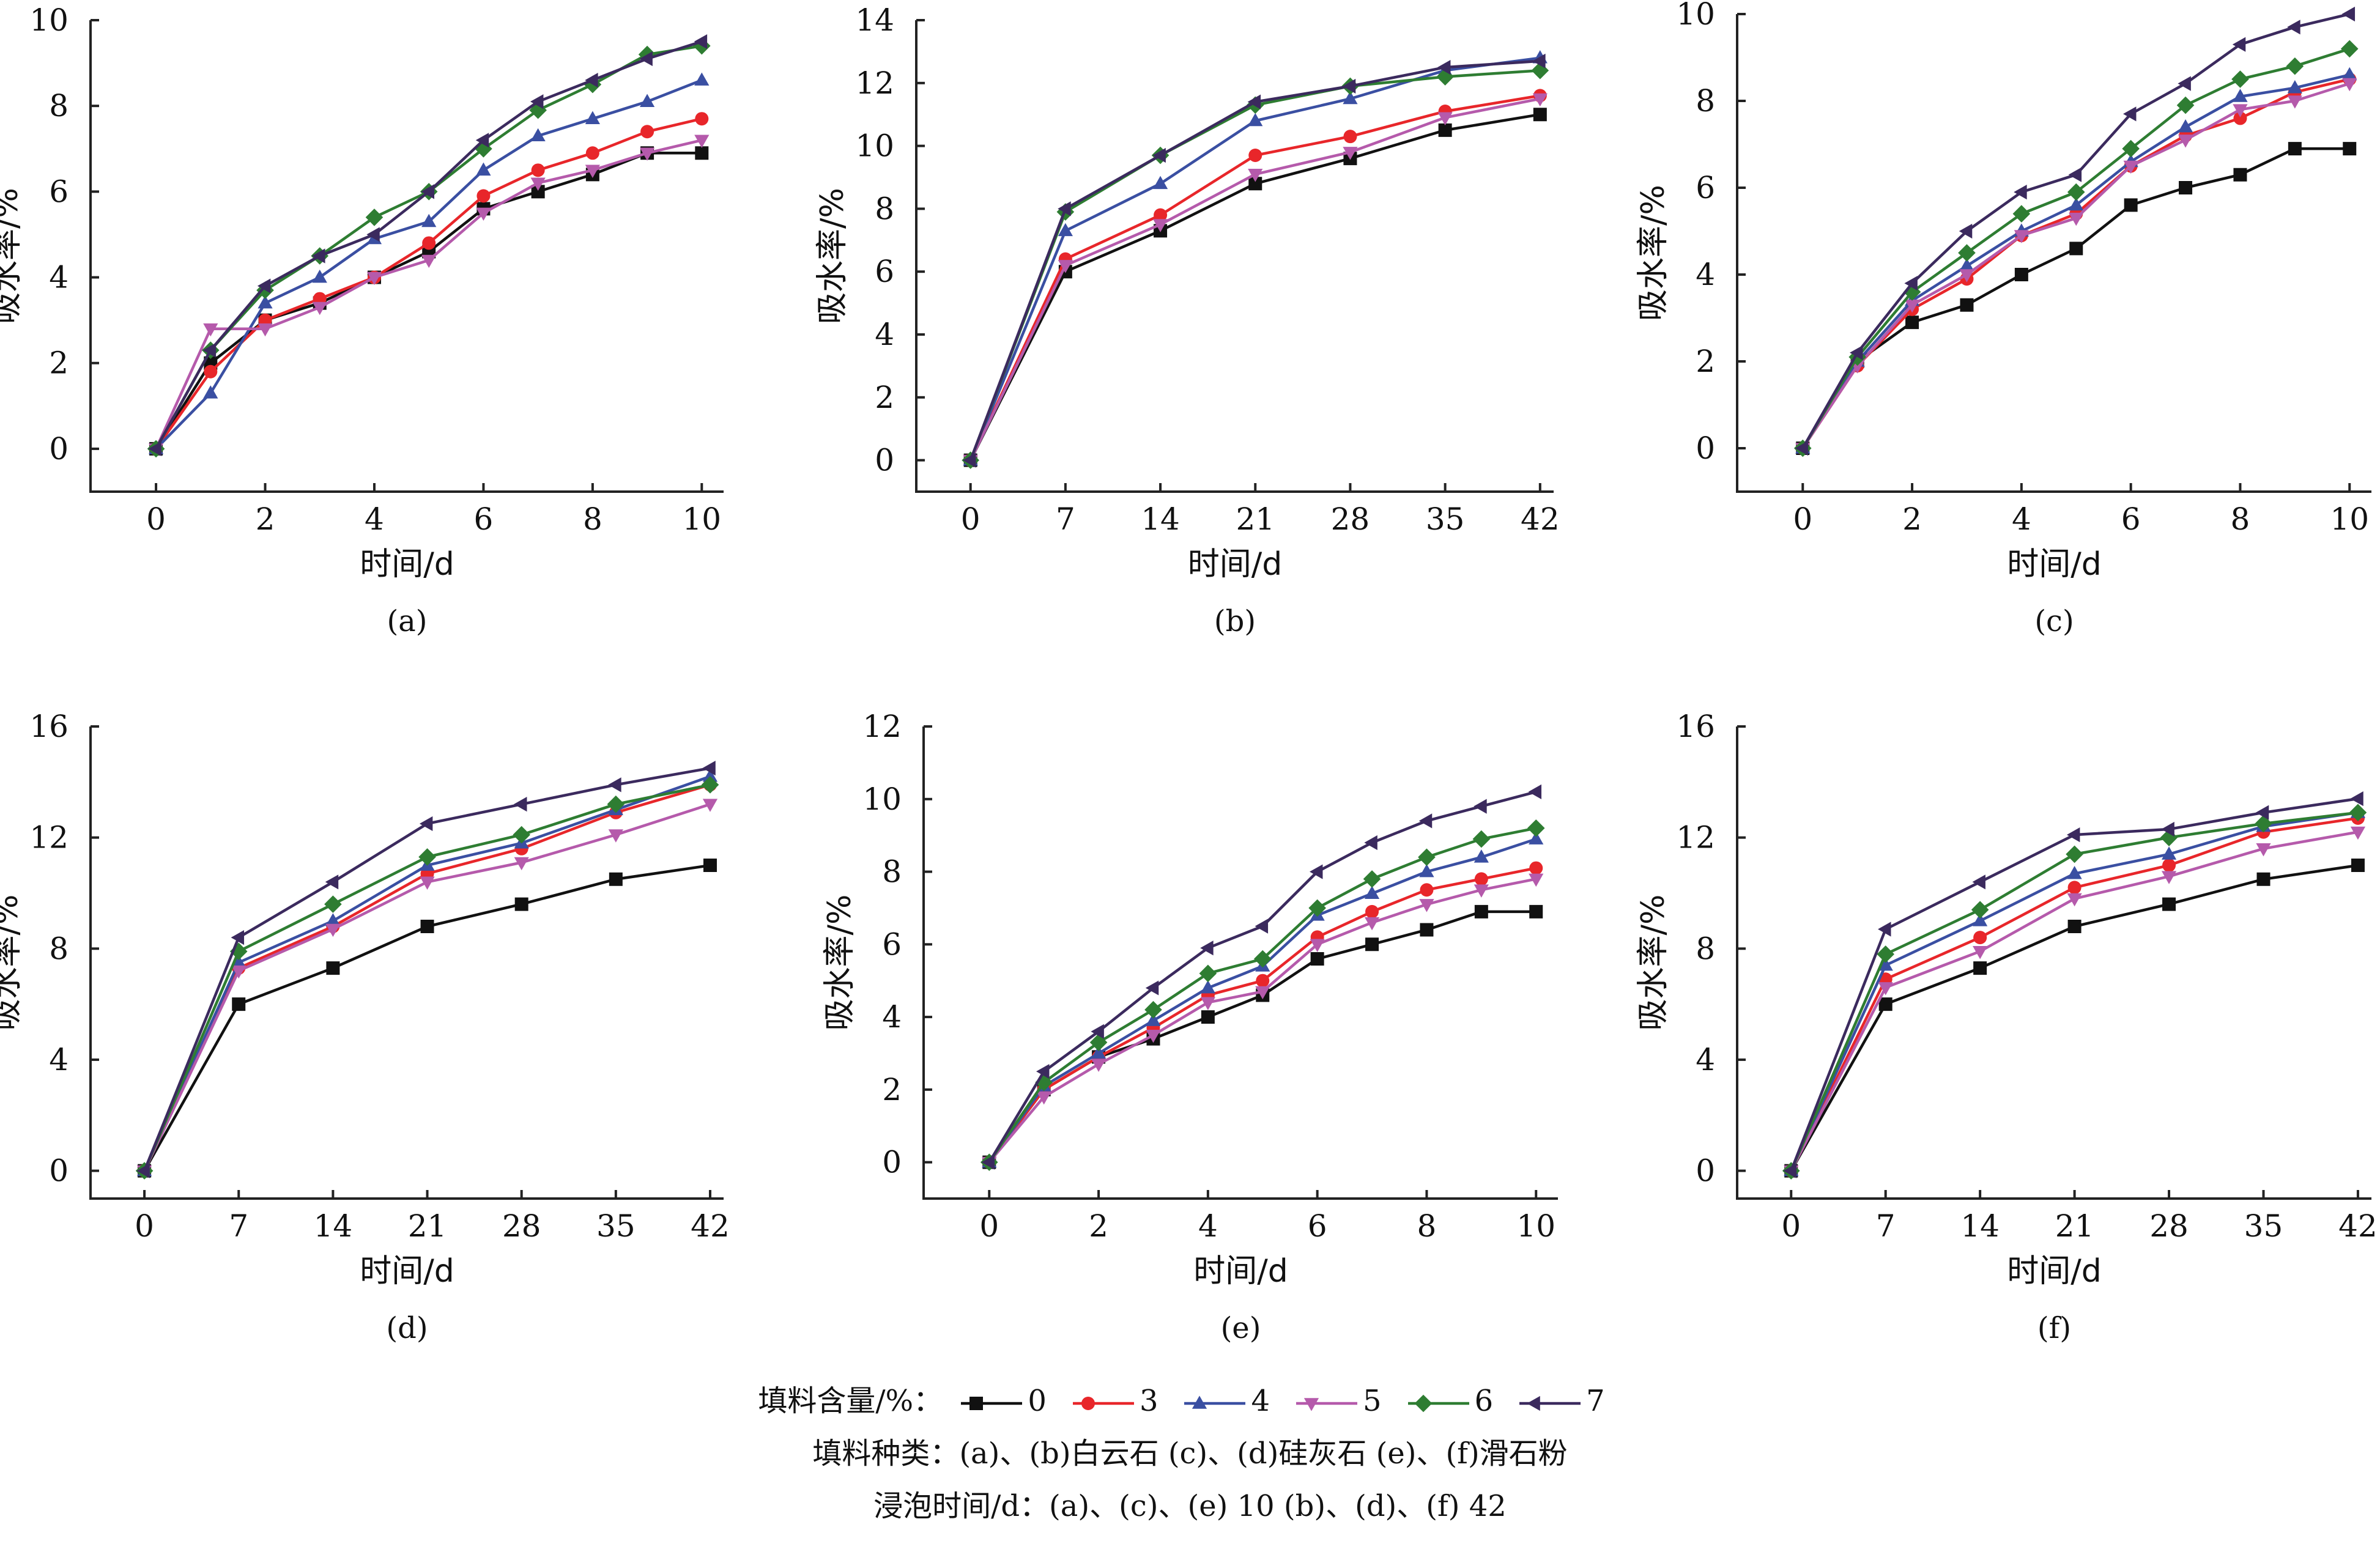 The height and width of the screenshot is (1541, 2380). I want to click on legend-label: 6, so click(1484, 1401).